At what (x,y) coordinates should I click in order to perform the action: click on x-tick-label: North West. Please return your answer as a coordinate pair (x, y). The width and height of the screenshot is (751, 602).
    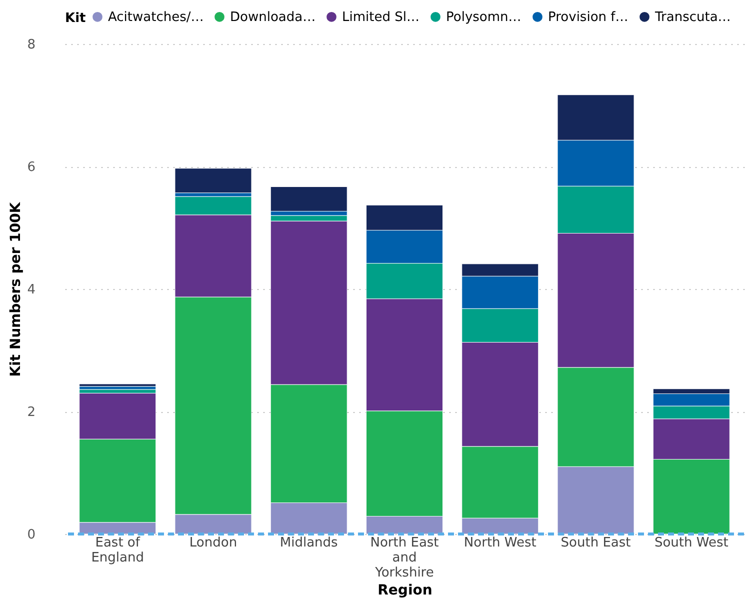
    Looking at the image, I should click on (500, 543).